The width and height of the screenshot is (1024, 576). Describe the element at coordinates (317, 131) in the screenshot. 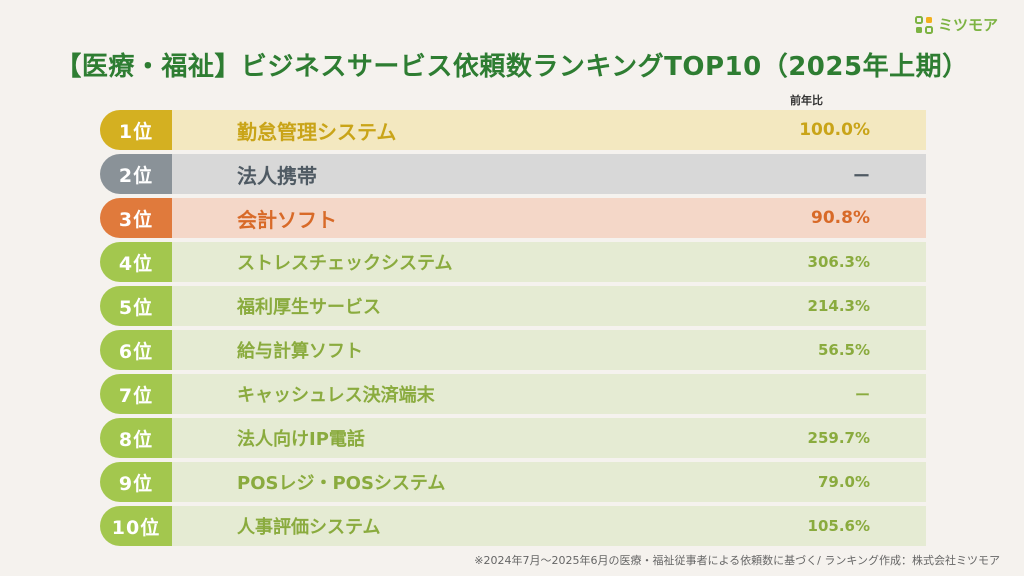

I see `service-name: 勤怠管理システム` at that location.